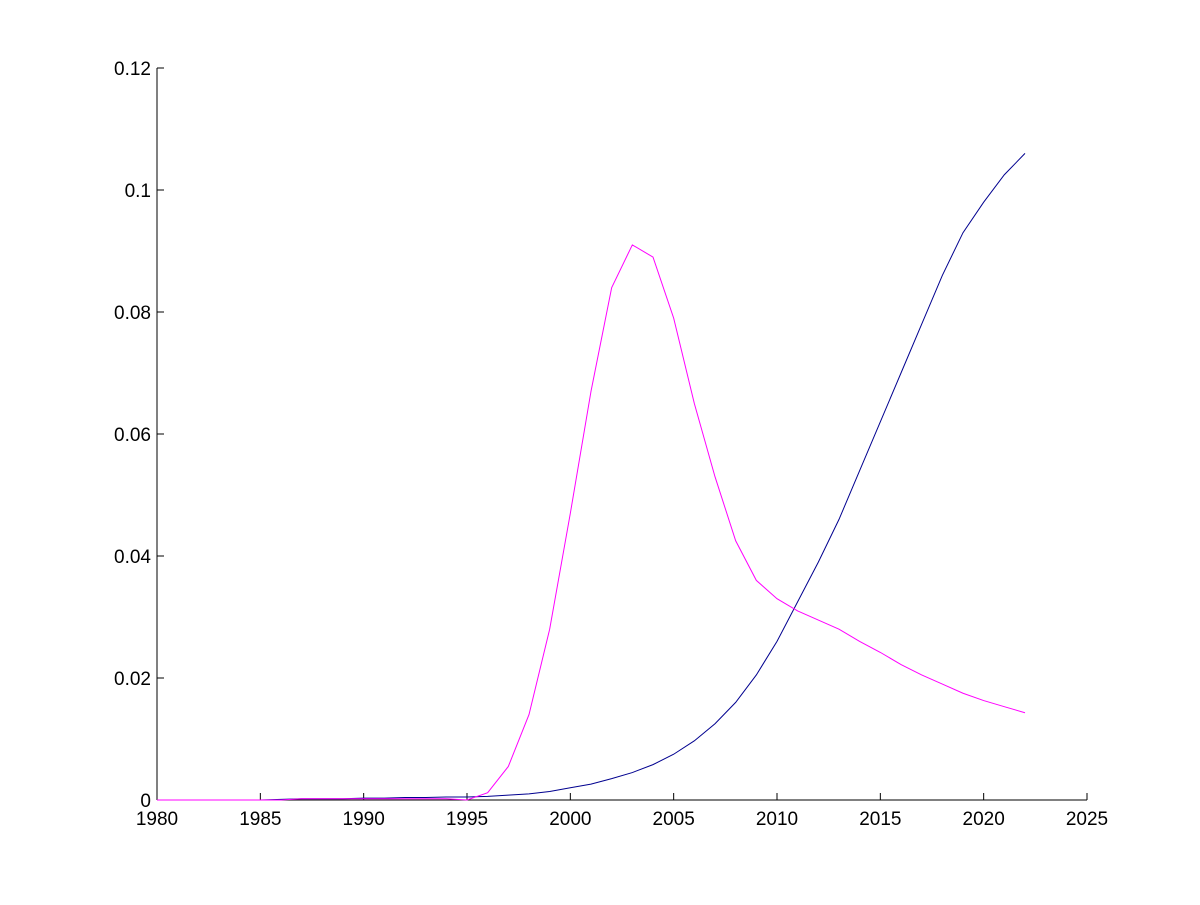 This screenshot has height=905, width=1200. What do you see at coordinates (132, 313) in the screenshot?
I see `y-tick-label: 0.08` at bounding box center [132, 313].